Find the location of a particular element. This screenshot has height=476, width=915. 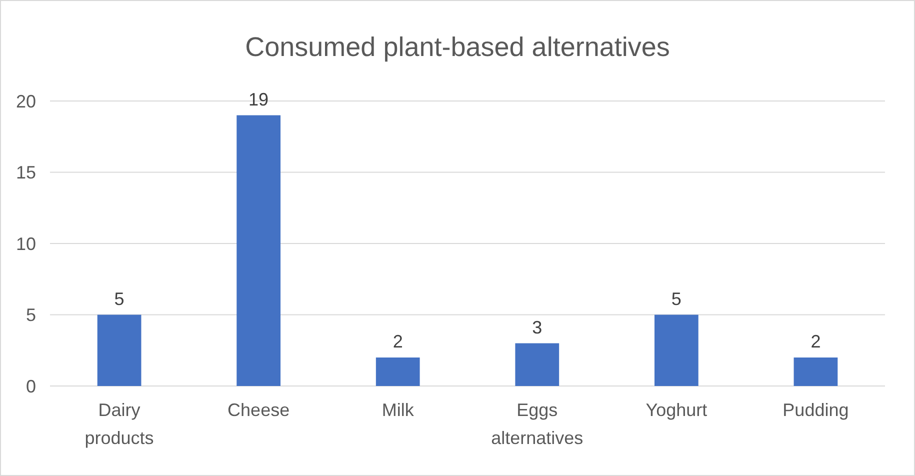

y-tick-label: 20 is located at coordinates (26, 101).